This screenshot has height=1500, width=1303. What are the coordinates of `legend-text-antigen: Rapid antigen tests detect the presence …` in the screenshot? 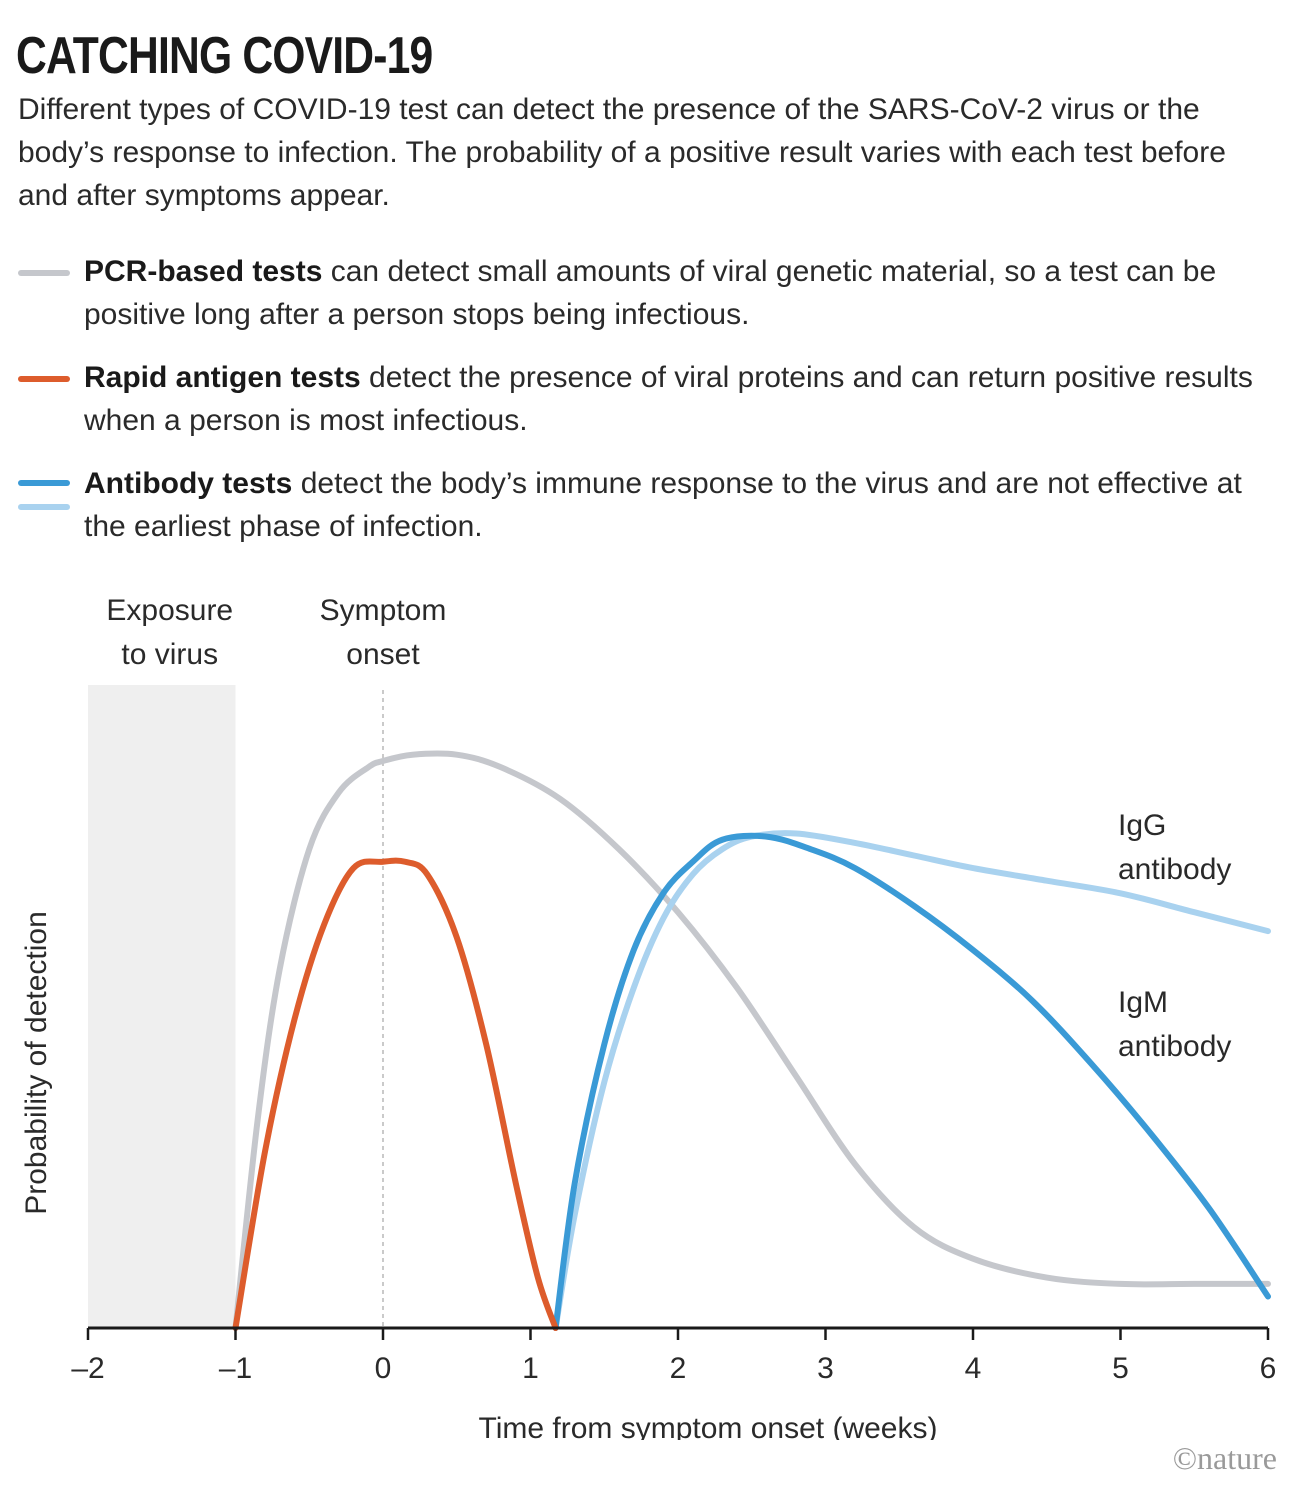 It's located at (668, 399).